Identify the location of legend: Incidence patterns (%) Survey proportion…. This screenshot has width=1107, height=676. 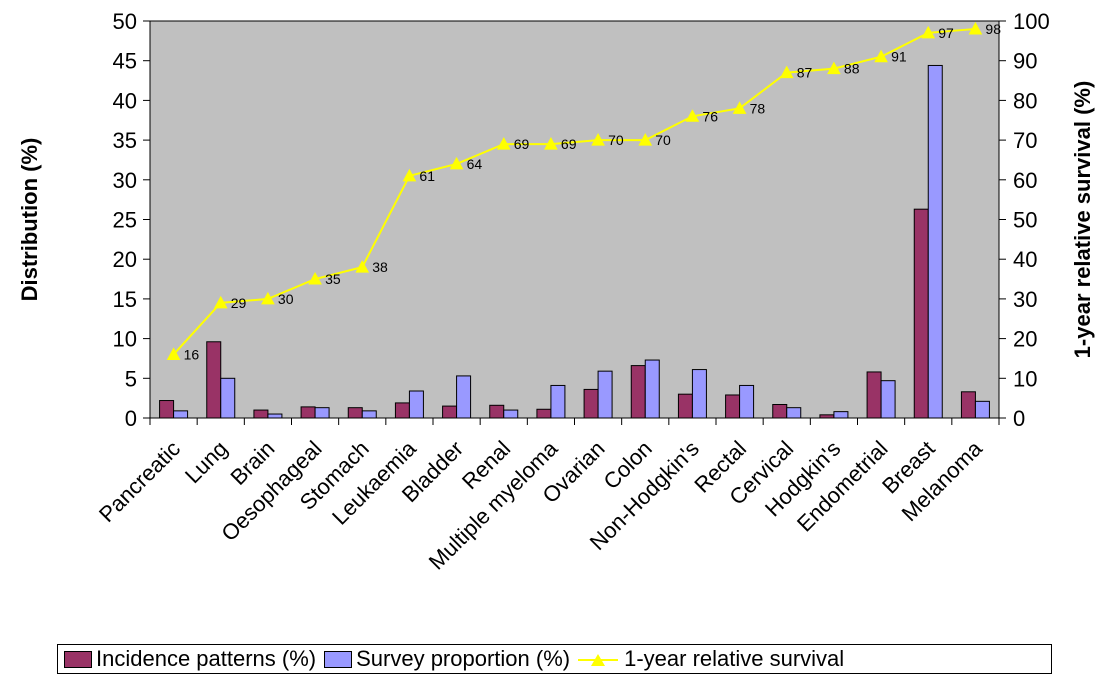
(554, 659).